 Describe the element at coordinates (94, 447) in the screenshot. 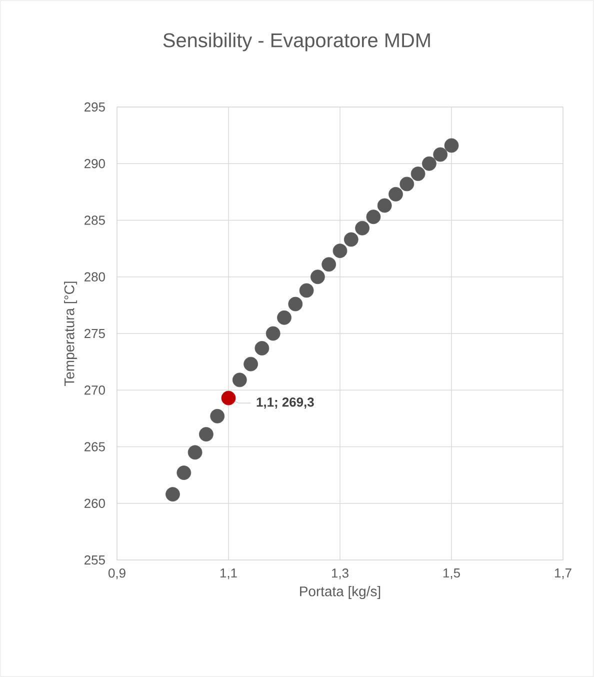

I see `y-tick-label: 265` at that location.